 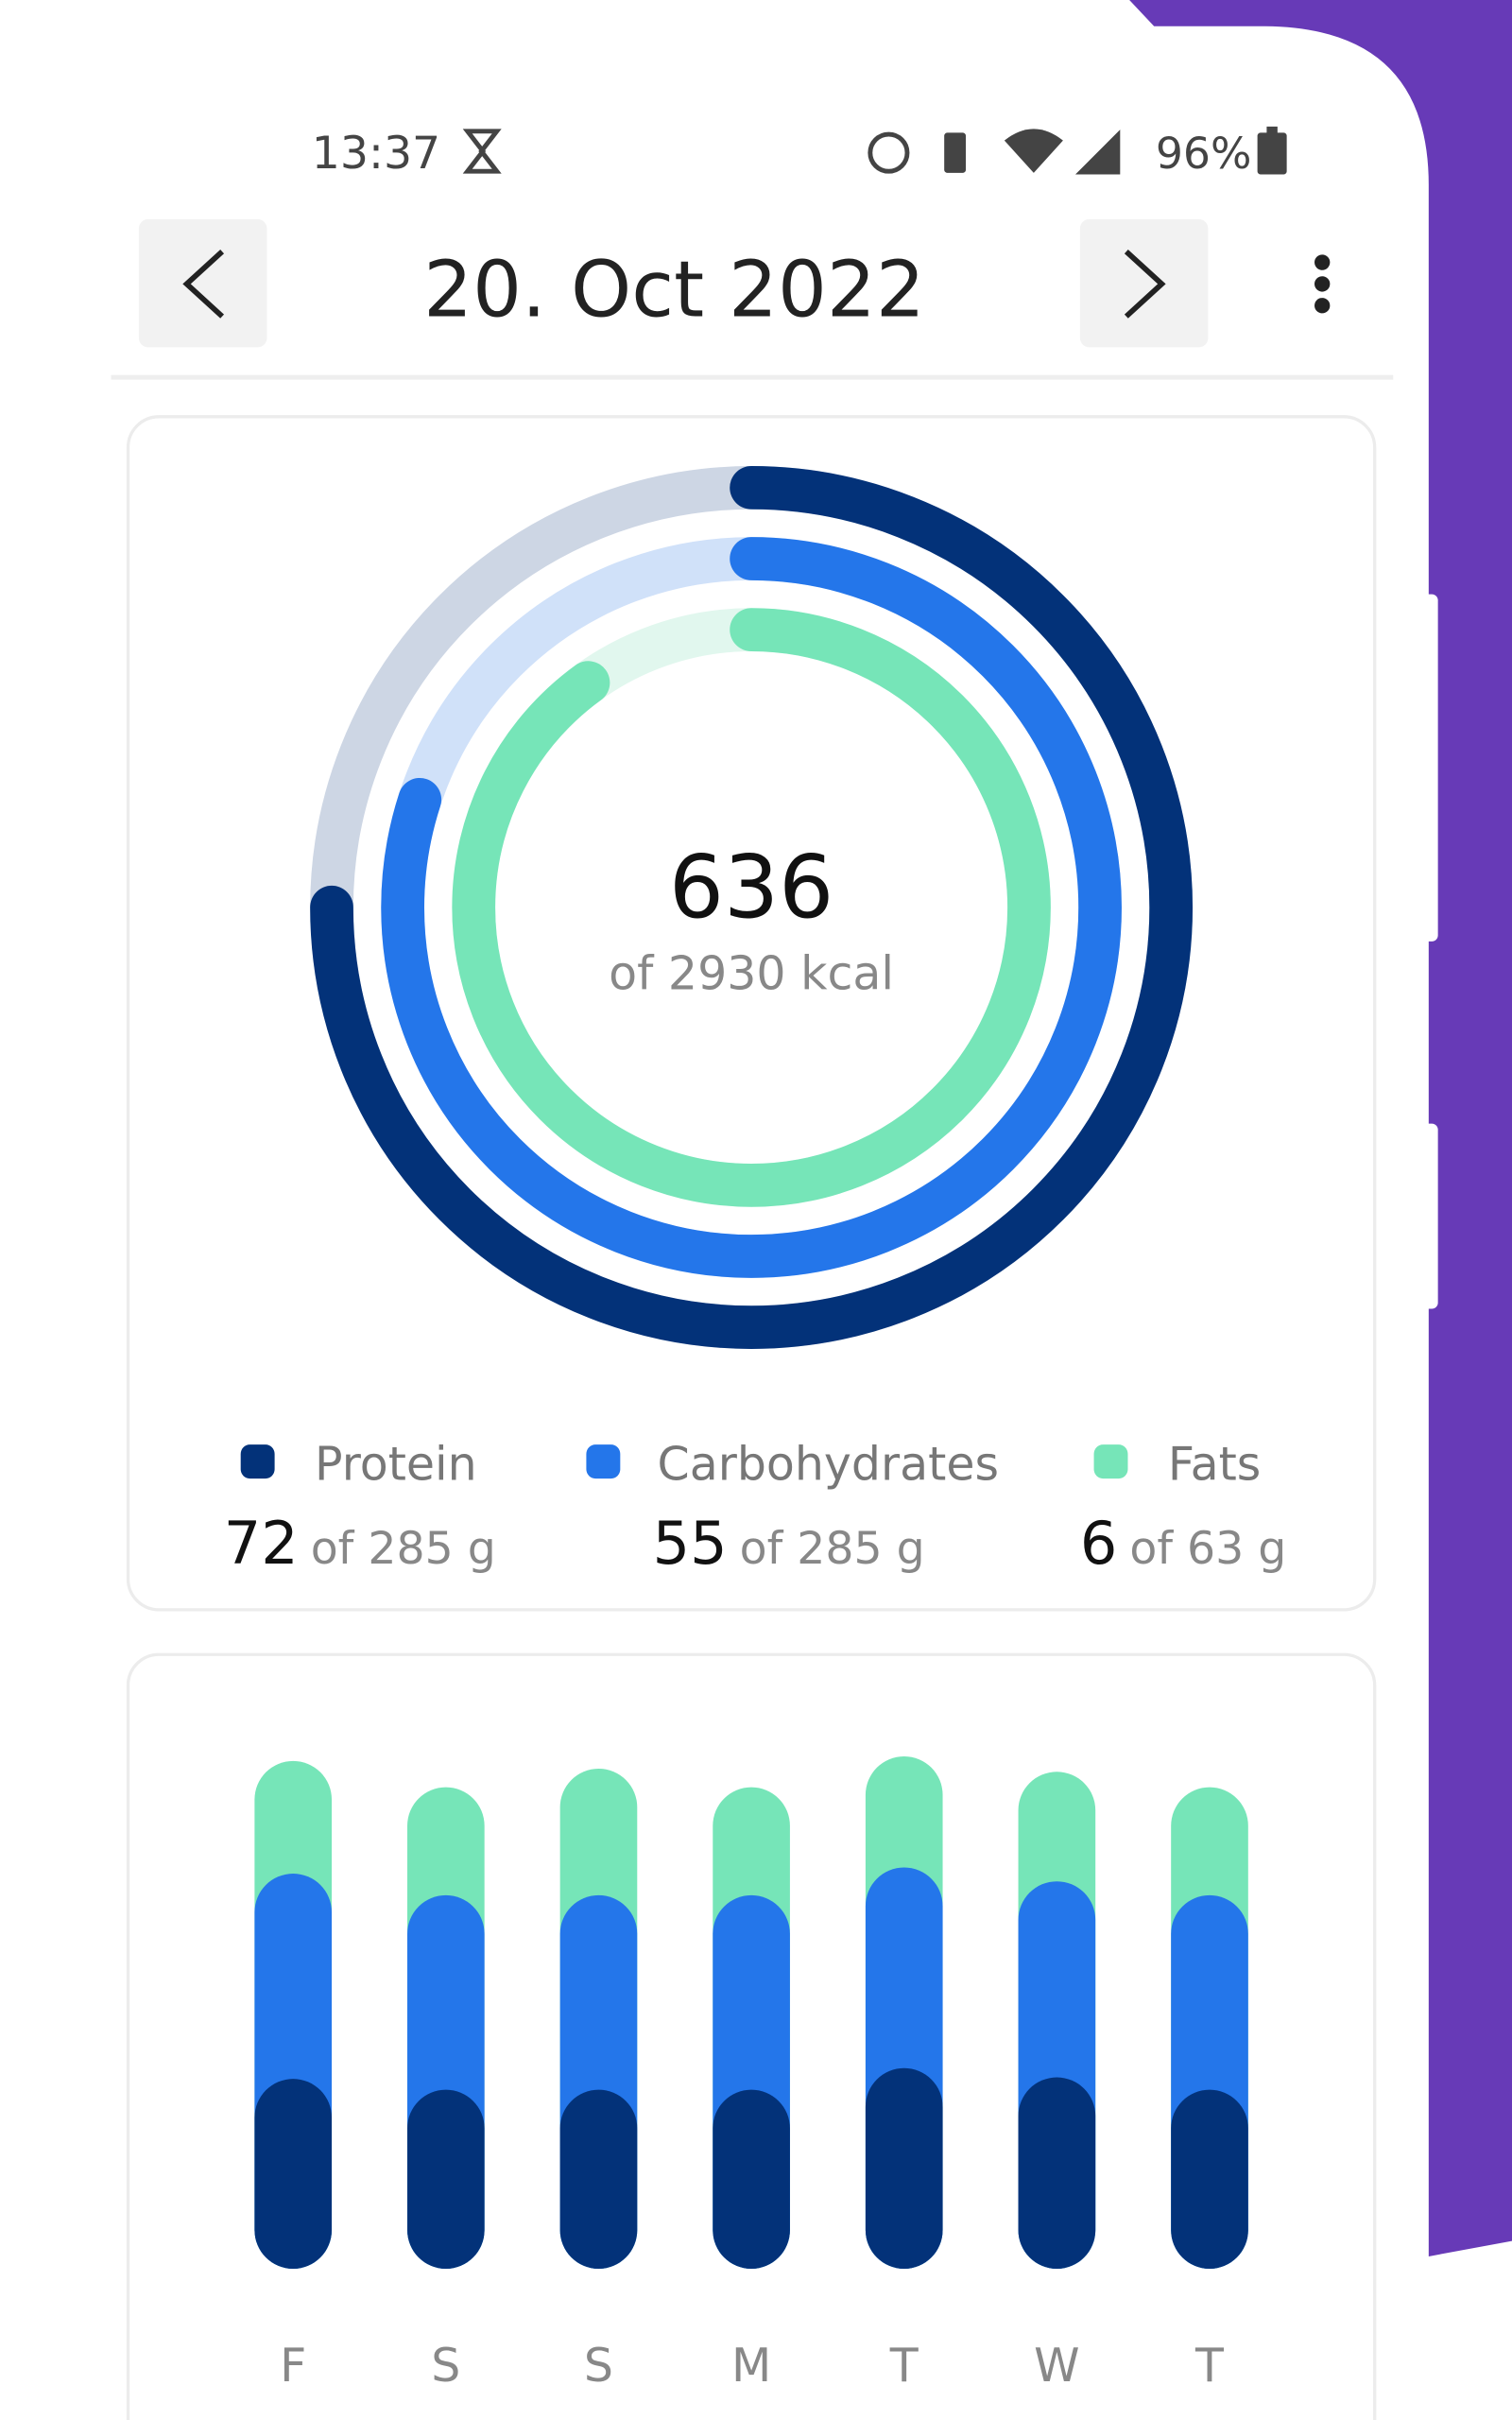 I want to click on battery-icon, so click(x=1272, y=153).